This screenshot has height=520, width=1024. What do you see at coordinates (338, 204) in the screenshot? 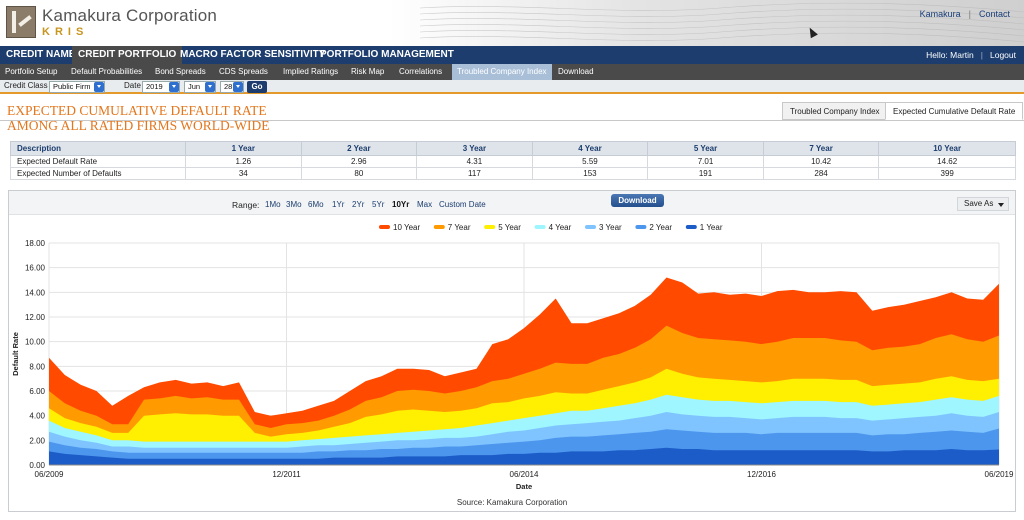
I see `range-1yr: 1Yr` at bounding box center [338, 204].